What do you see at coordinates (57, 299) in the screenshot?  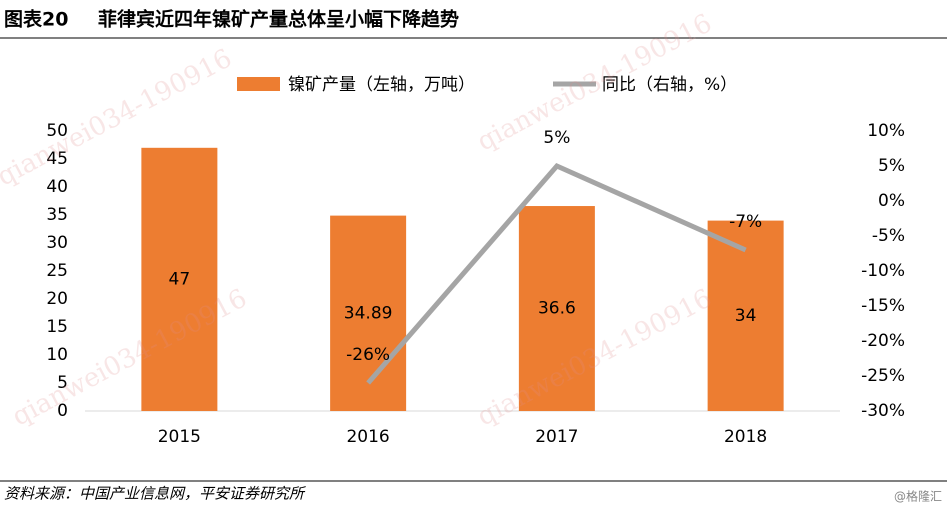 I see `y-tick-label: 20` at bounding box center [57, 299].